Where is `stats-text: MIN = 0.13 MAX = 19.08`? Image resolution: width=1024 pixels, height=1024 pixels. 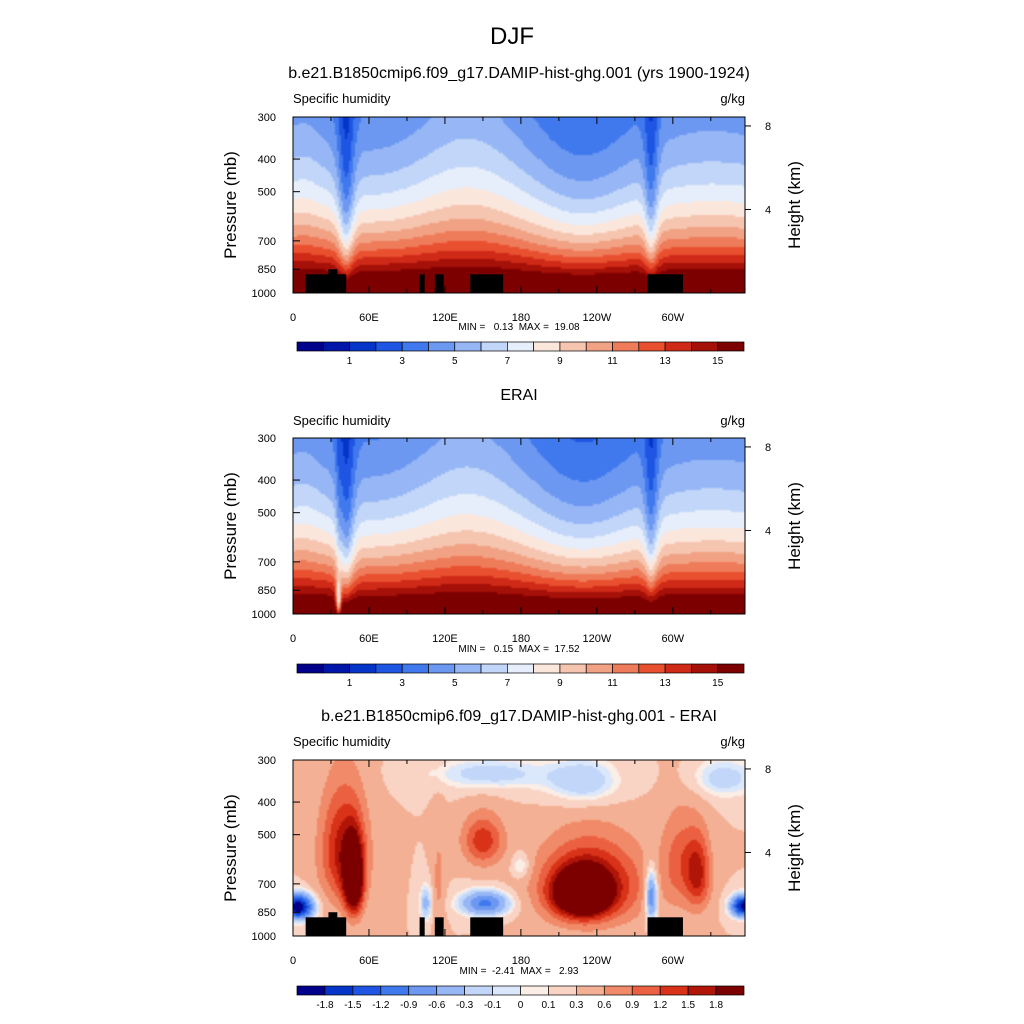
stats-text: MIN = 0.13 MAX = 19.08 is located at coordinates (519, 327).